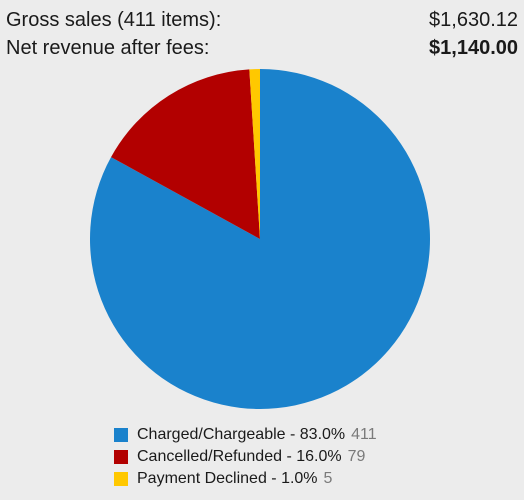  What do you see at coordinates (185, 154) in the screenshot?
I see `pie-slice-cancelled` at bounding box center [185, 154].